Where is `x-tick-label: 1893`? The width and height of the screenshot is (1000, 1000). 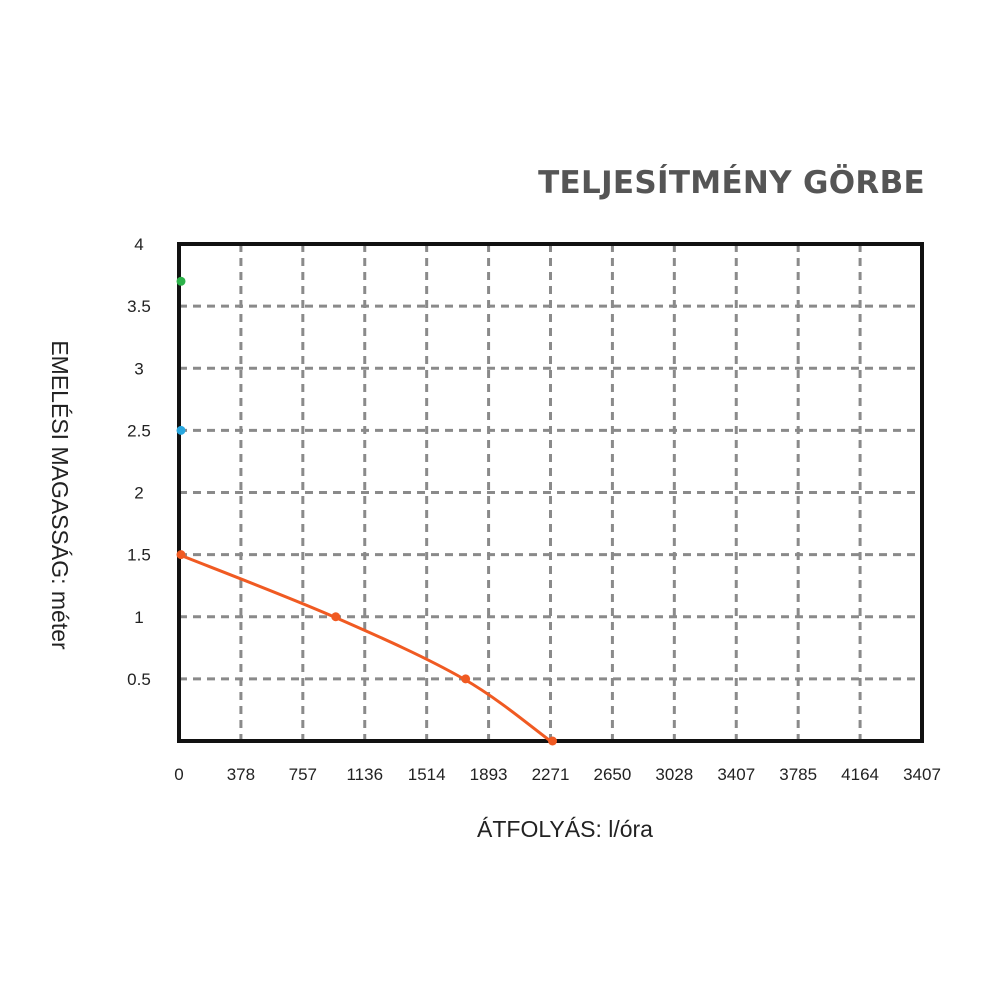
x-tick-label: 1893 is located at coordinates (489, 774).